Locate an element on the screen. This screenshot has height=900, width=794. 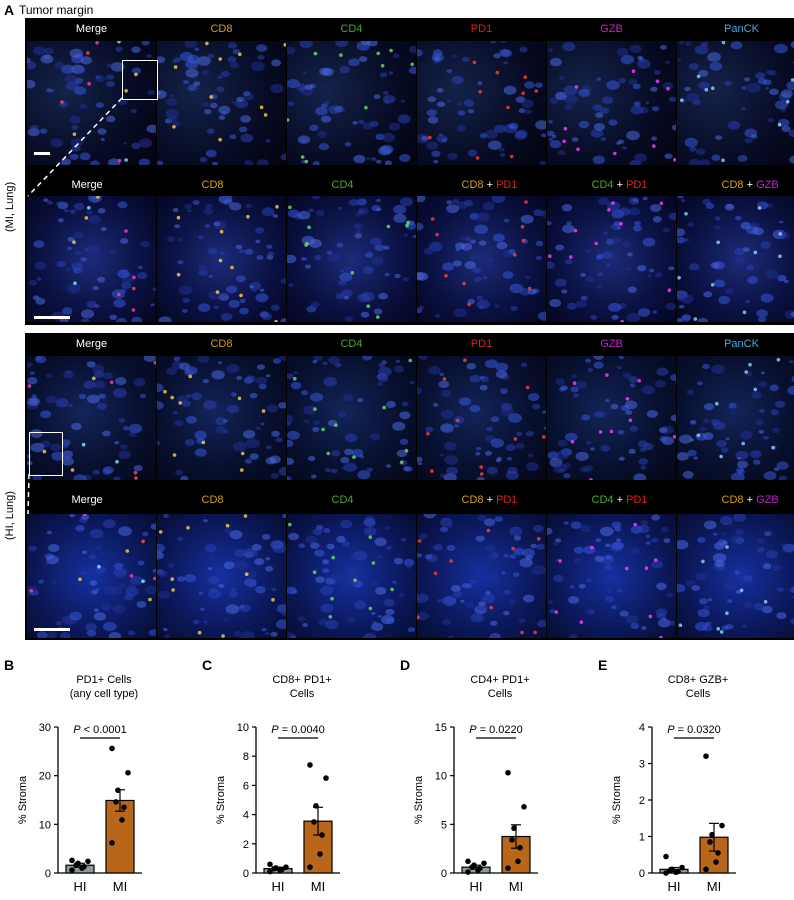
y-tick-label: 2 is located at coordinates (246, 845).